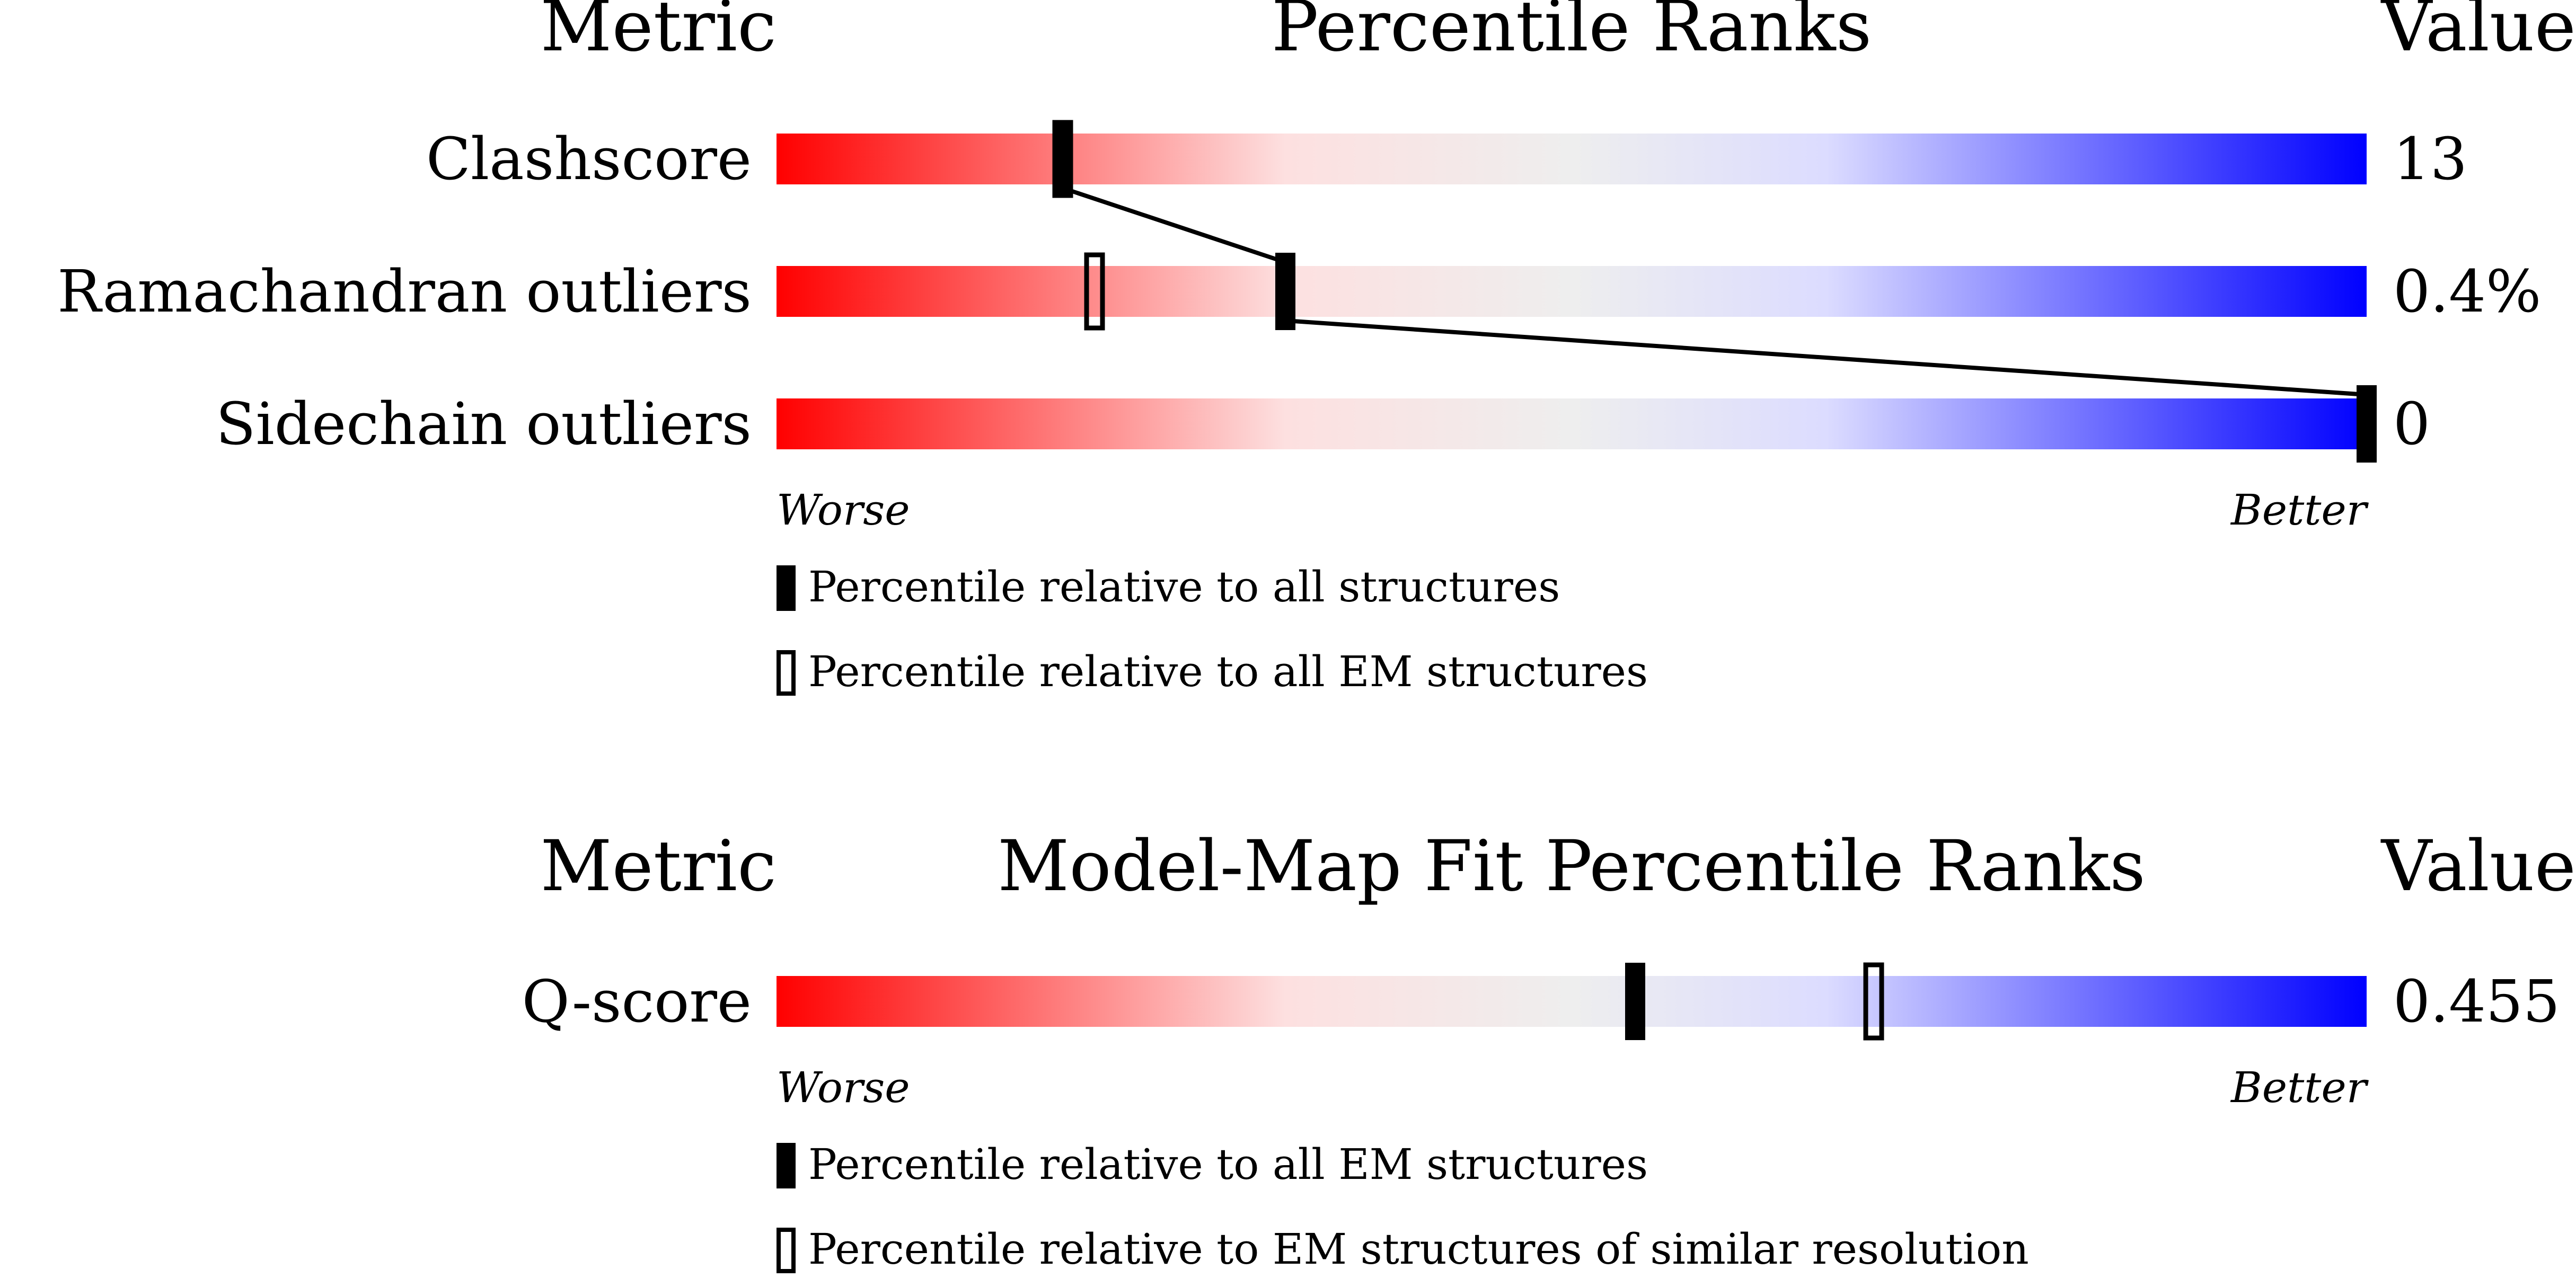  Describe the element at coordinates (1572, 33) in the screenshot. I see `header-title: Percentile Ranks` at that location.